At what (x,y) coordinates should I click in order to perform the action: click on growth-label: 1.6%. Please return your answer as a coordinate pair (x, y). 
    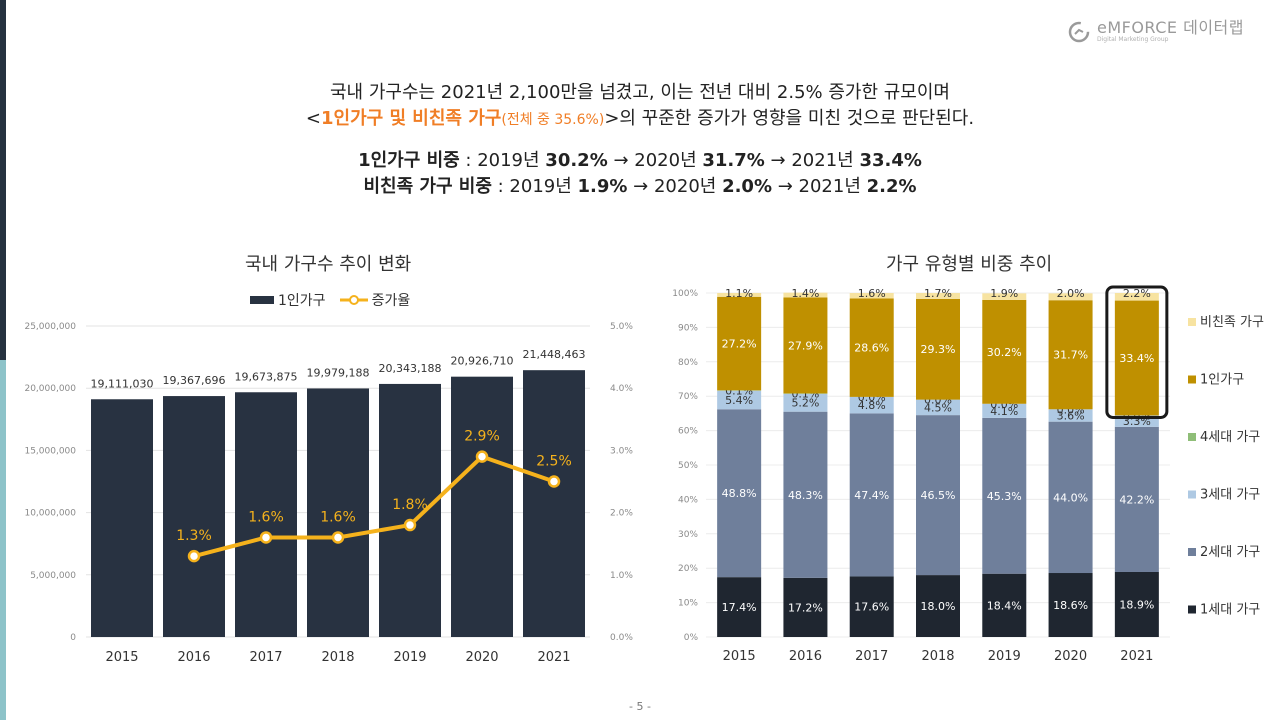
    Looking at the image, I should click on (338, 517).